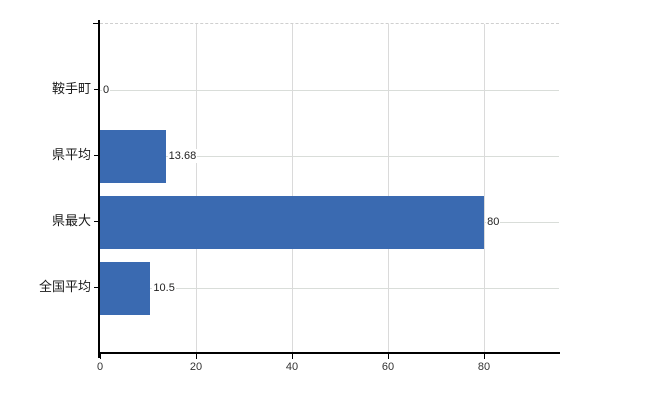 This screenshot has height=400, width=650. What do you see at coordinates (96, 23) in the screenshot?
I see `y-axis-top-tick` at bounding box center [96, 23].